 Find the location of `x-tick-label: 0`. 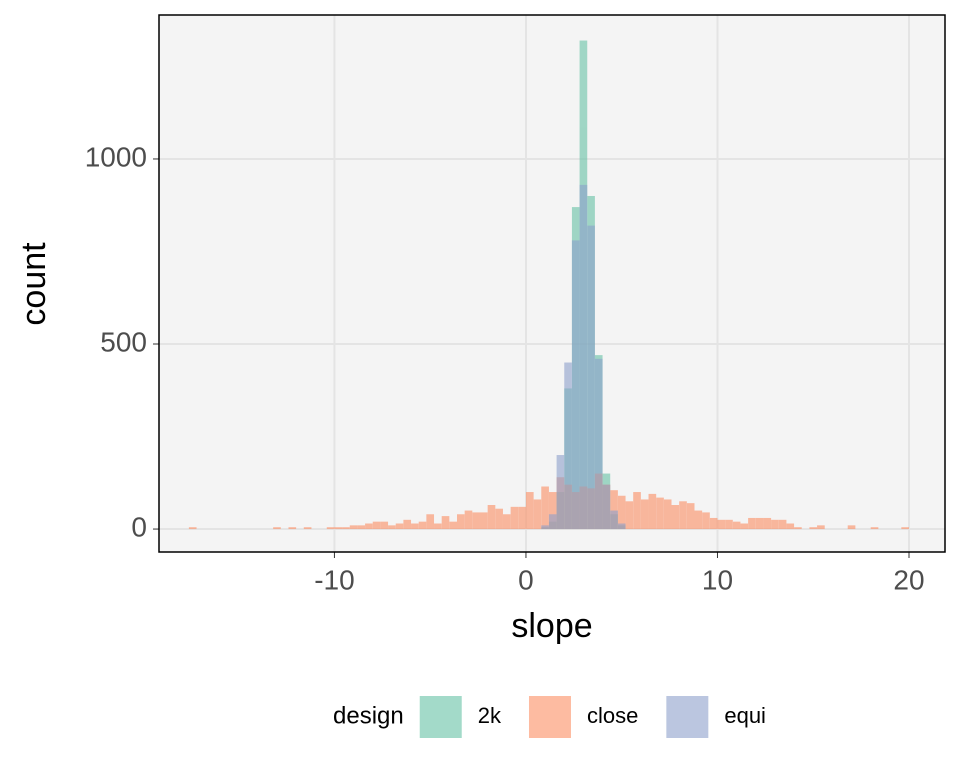

x-tick-label: 0 is located at coordinates (526, 579).